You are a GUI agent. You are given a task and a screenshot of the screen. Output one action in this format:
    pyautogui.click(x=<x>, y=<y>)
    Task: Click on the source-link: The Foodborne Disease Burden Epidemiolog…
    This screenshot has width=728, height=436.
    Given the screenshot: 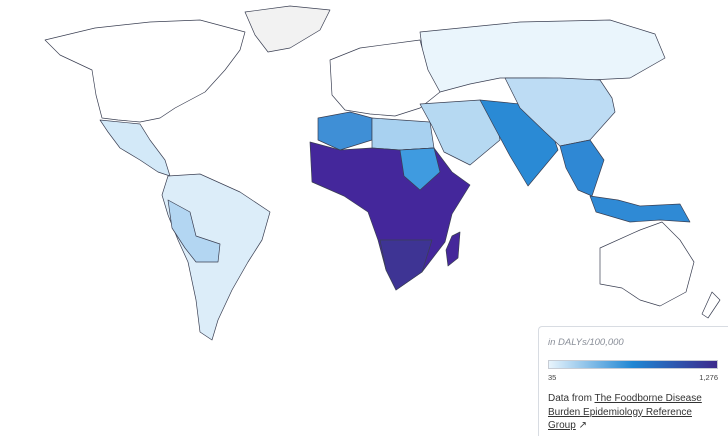 What is the action you would take?
    pyautogui.click(x=625, y=412)
    